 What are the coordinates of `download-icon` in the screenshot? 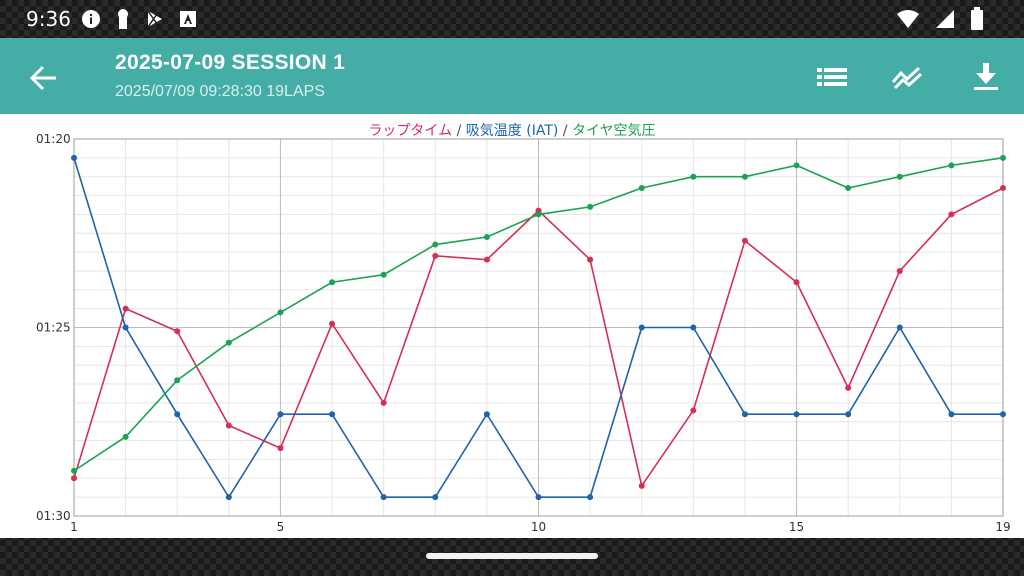 It's located at (986, 76).